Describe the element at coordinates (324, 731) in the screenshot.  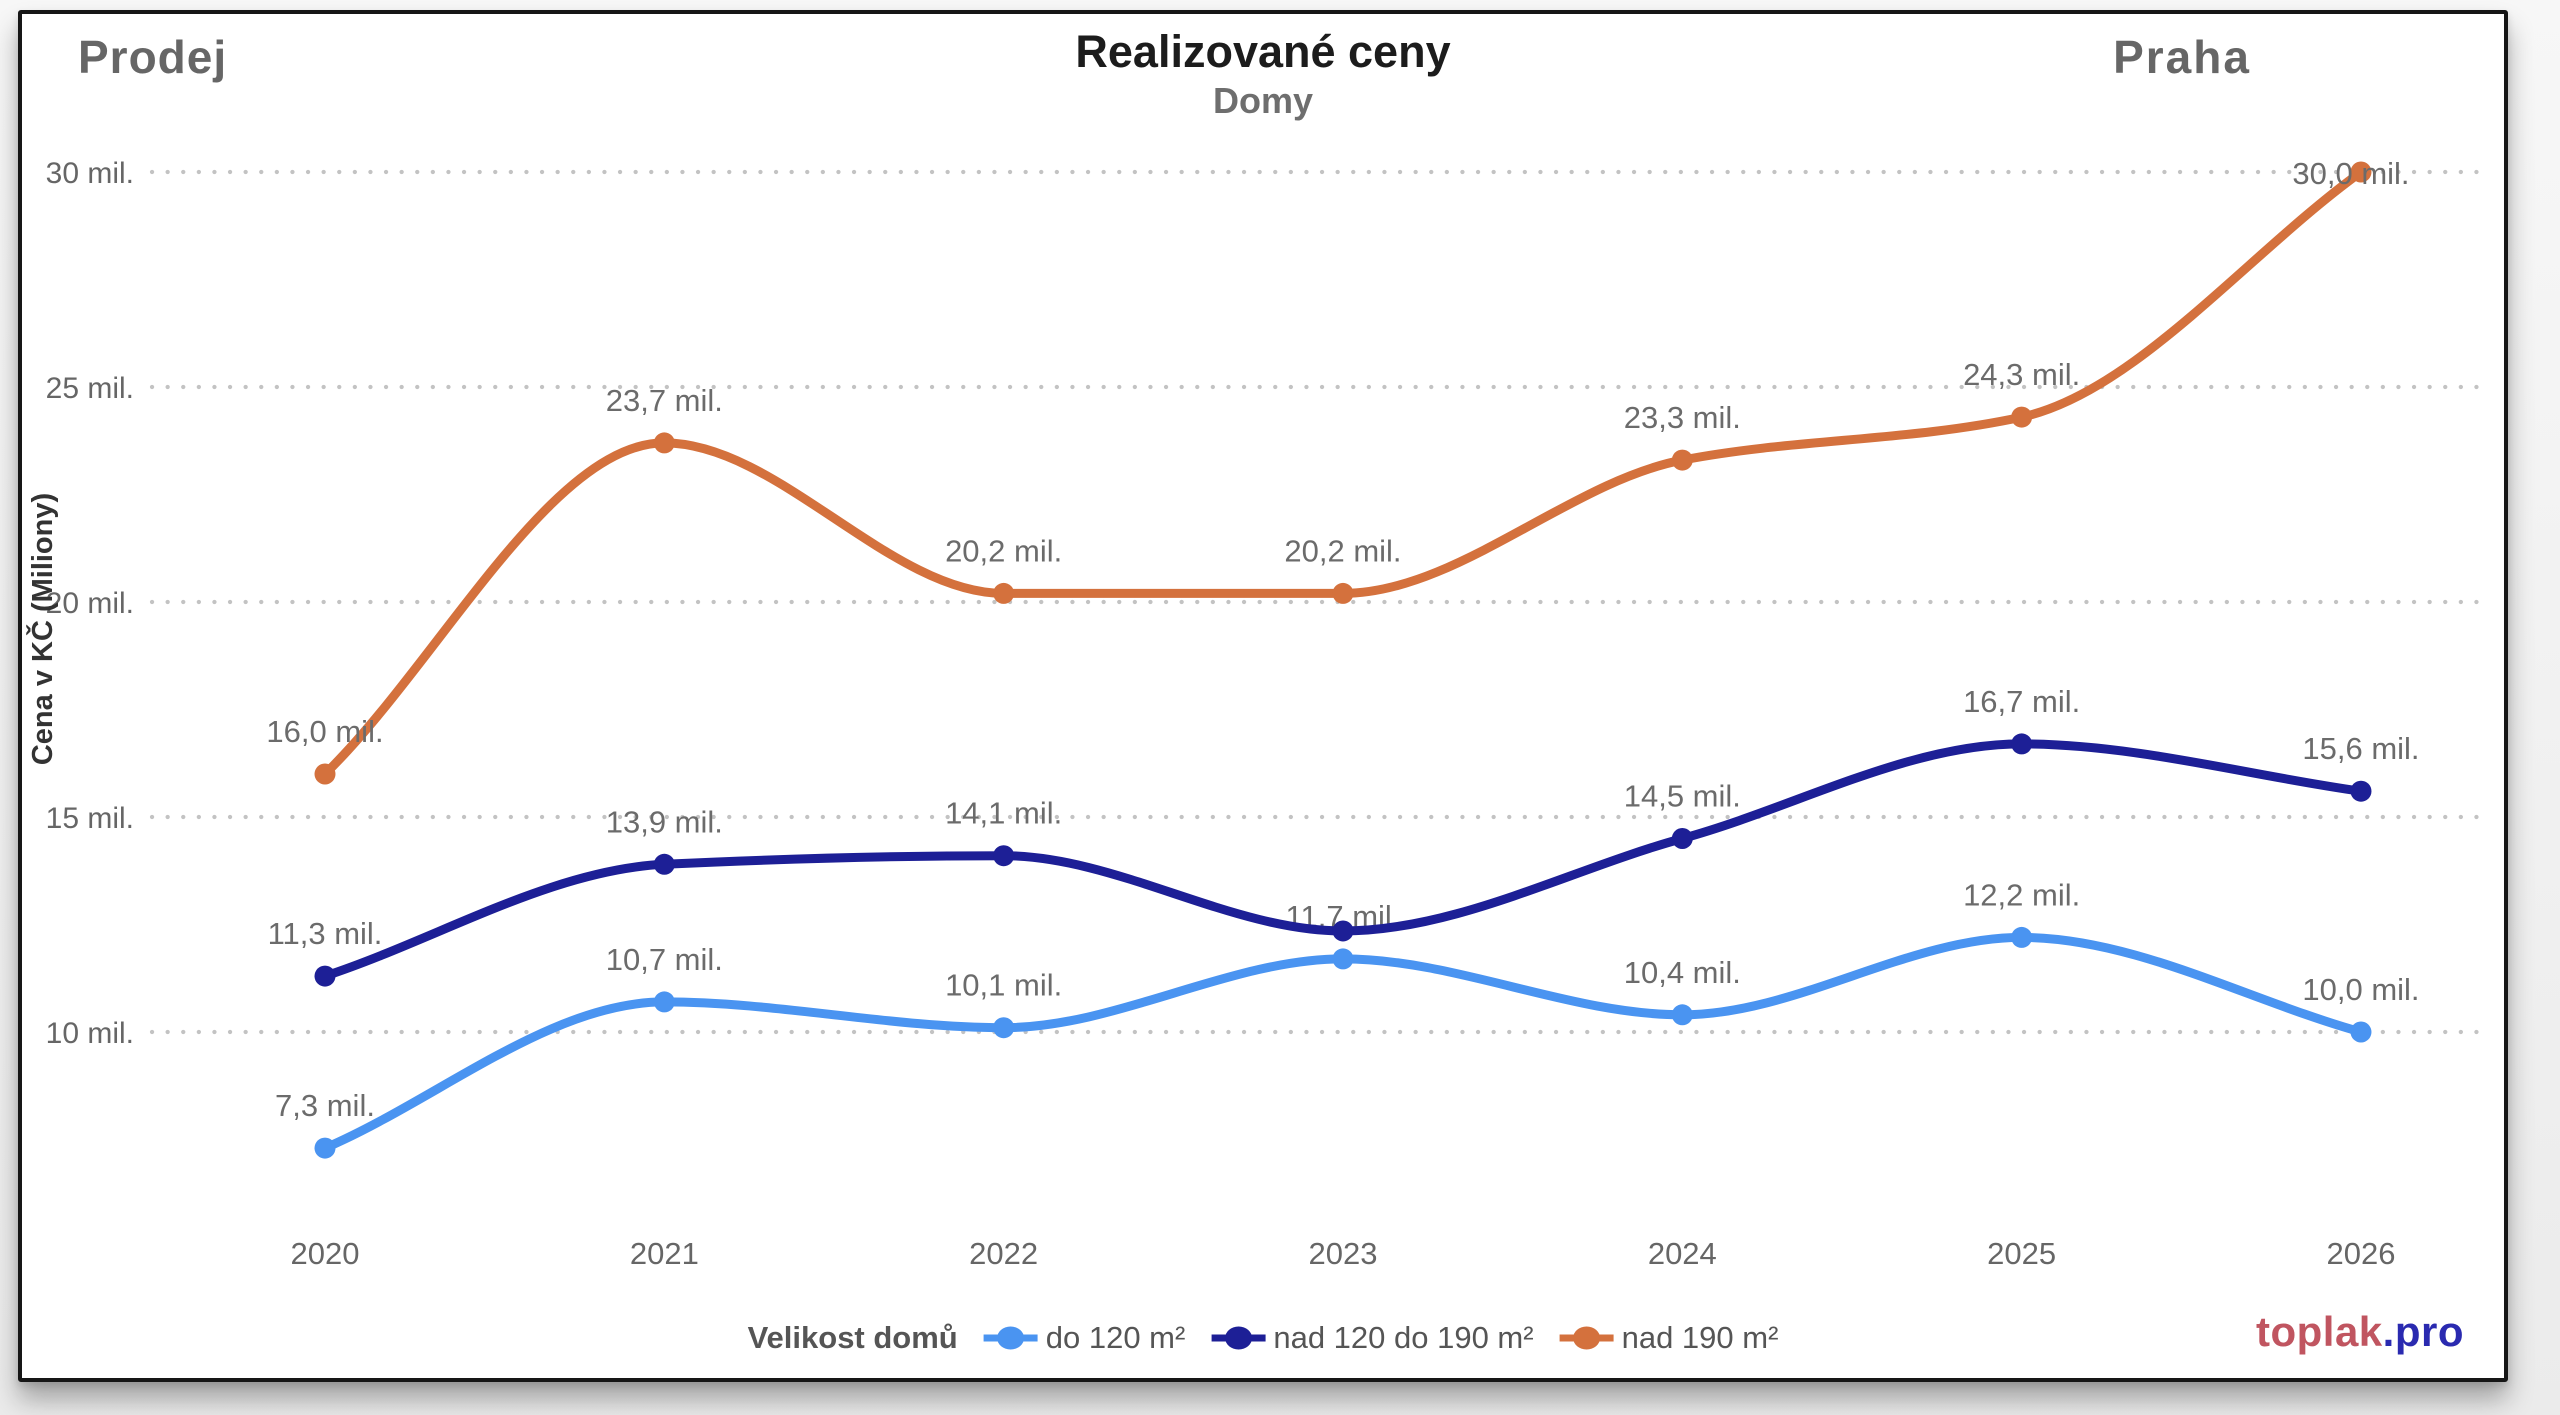
I see `data-label-nad-190-m--2020: 16,0 mil.` at that location.